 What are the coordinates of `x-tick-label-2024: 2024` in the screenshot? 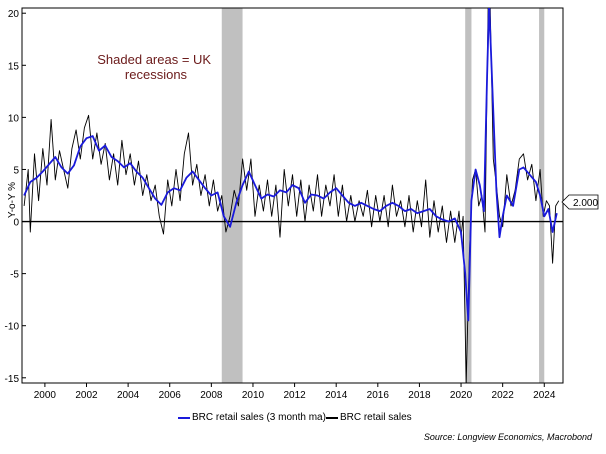 It's located at (544, 395).